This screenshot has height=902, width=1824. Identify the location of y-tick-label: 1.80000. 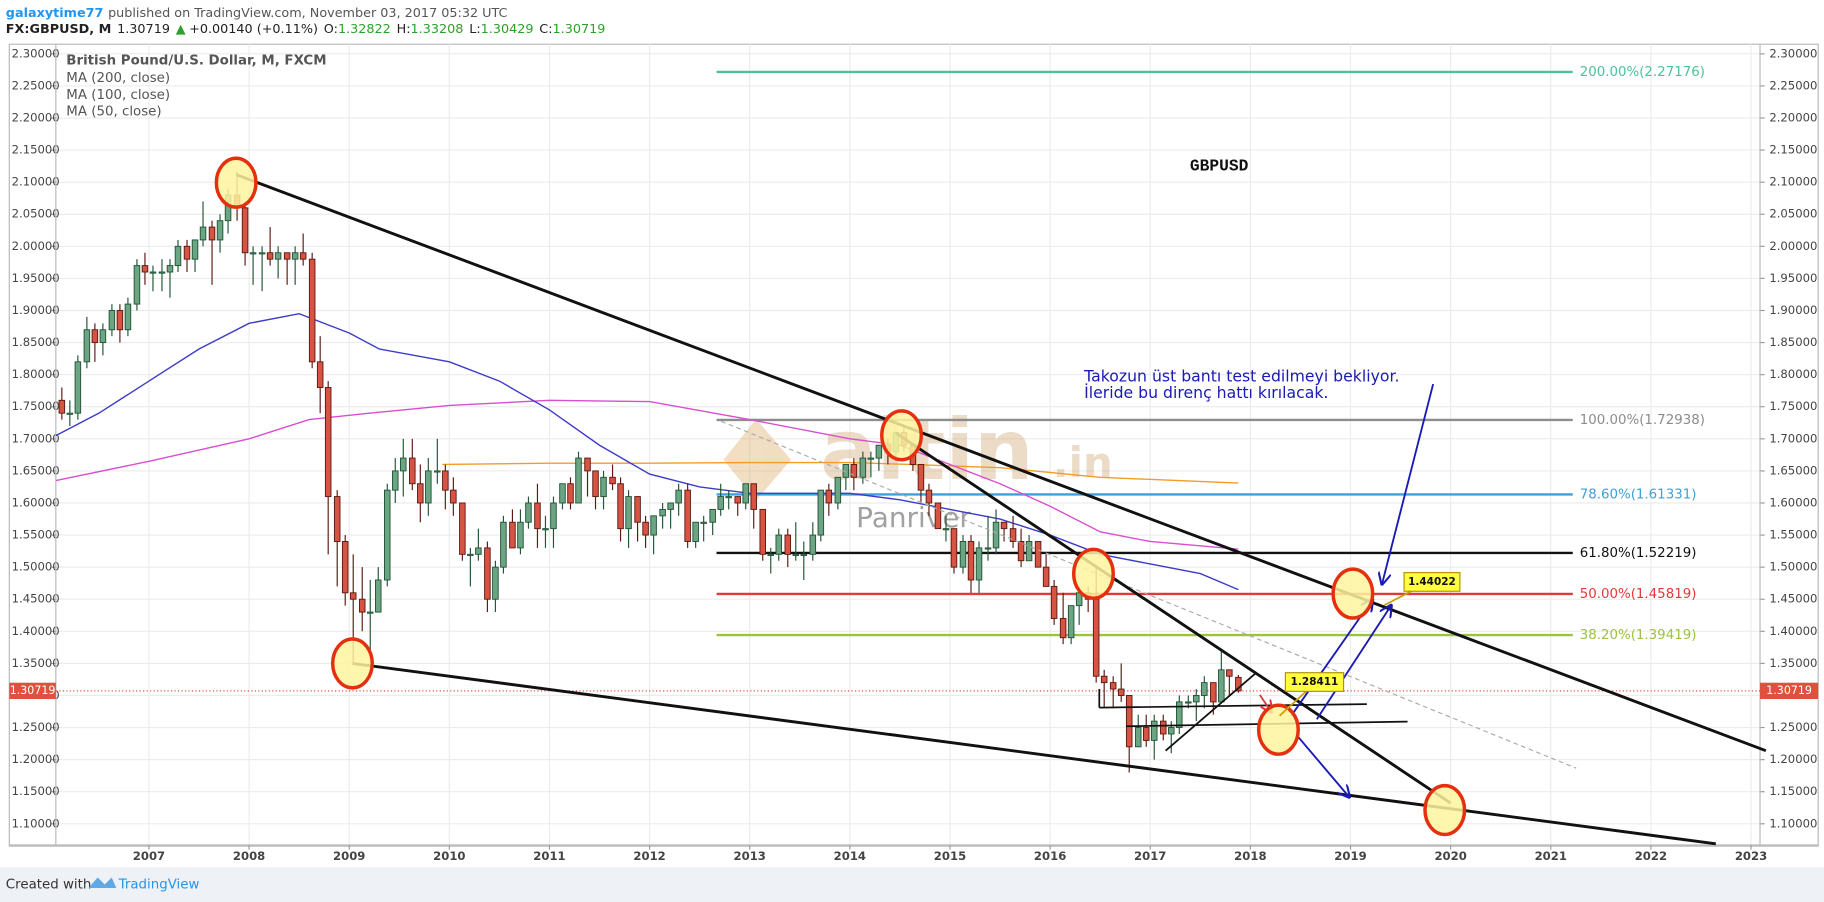
(1793, 374).